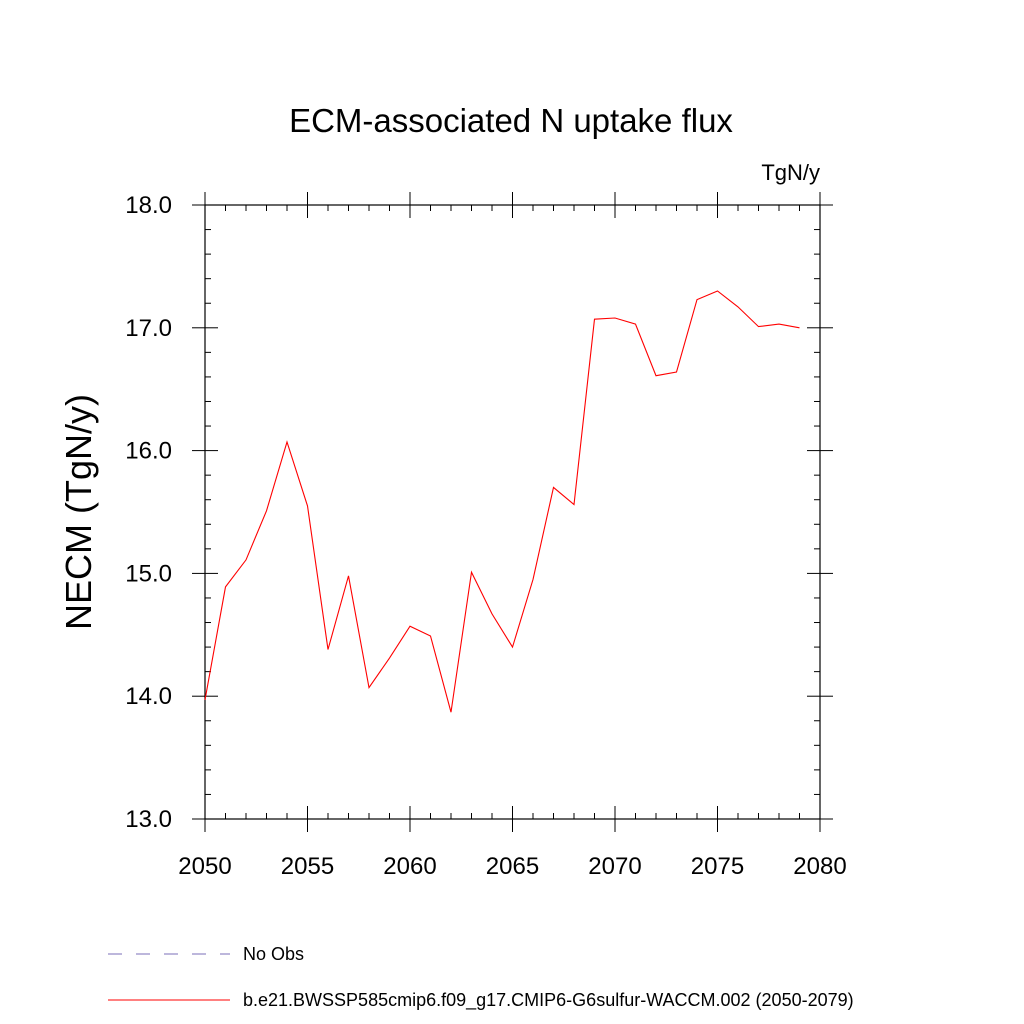 This screenshot has height=1024, width=1024. What do you see at coordinates (78, 512) in the screenshot?
I see `y-axis-label: NECM (TgN/y)` at bounding box center [78, 512].